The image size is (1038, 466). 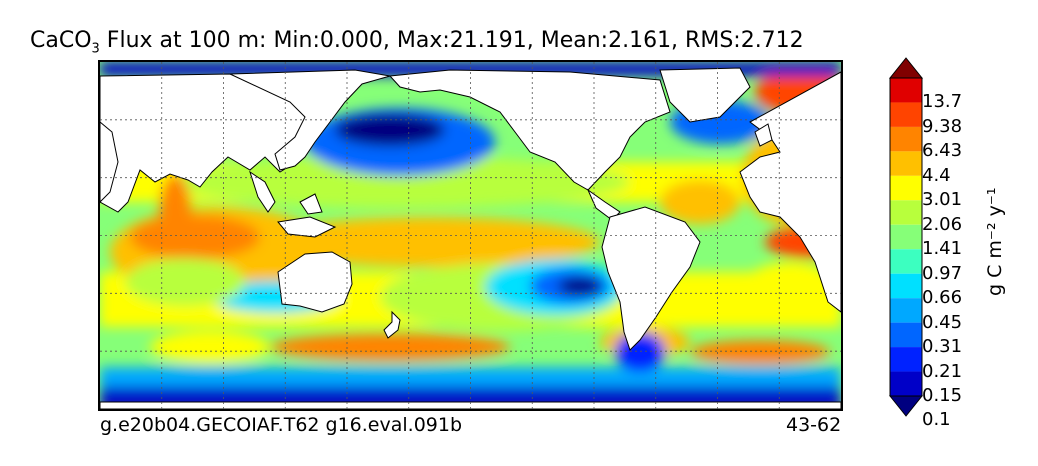 What do you see at coordinates (293, 204) in the screenshot?
I see `southeast-asia-landmass` at bounding box center [293, 204].